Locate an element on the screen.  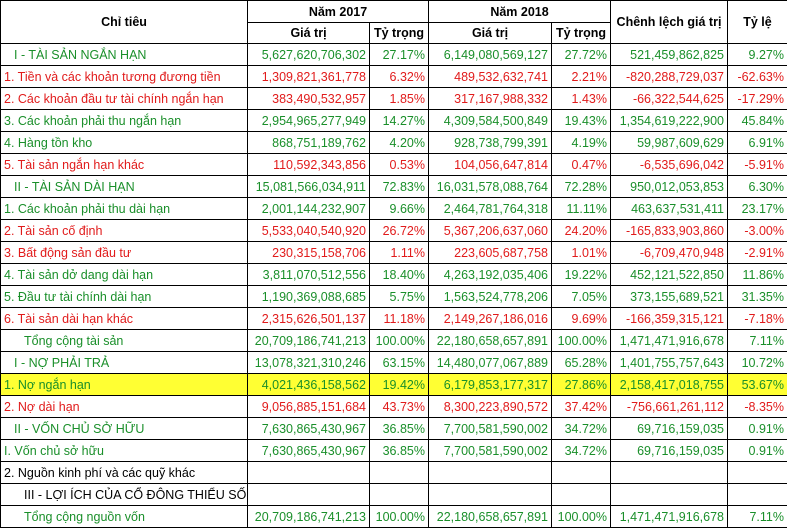
diff-value: 452,121,522,850 is located at coordinates (669, 275).